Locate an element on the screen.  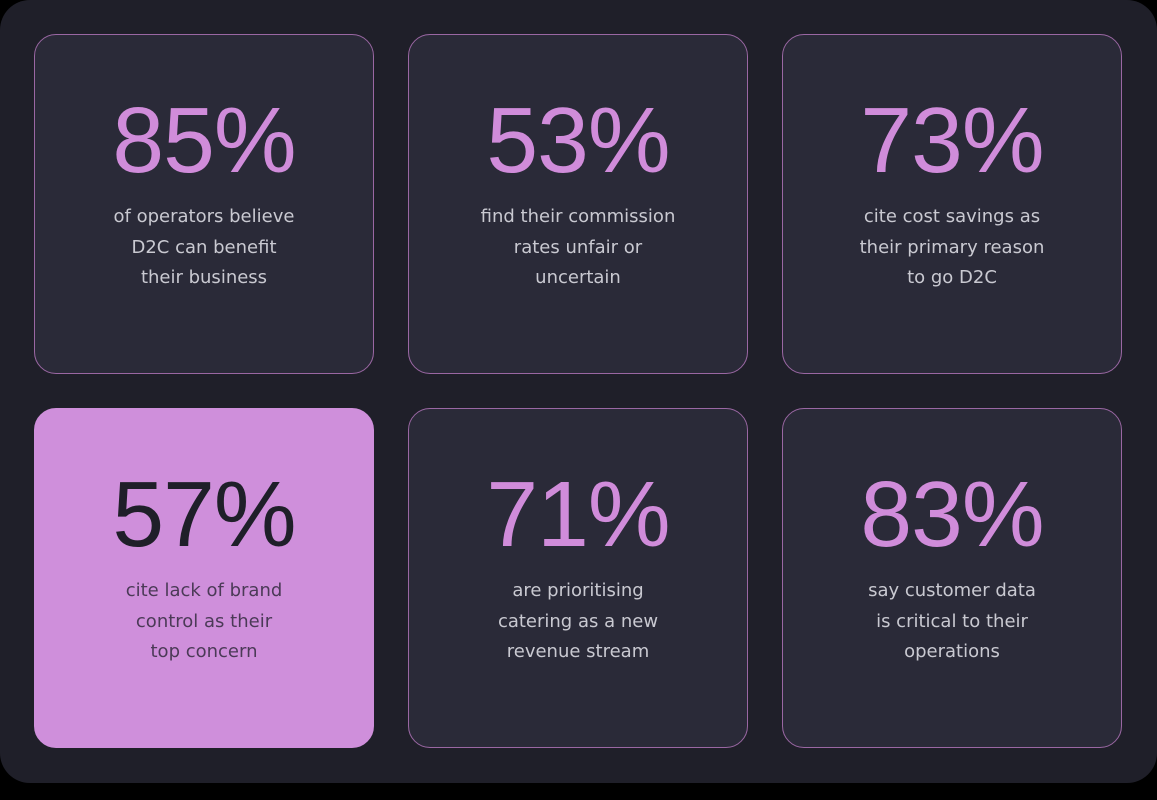
stat-value: 71% is located at coordinates (578, 514).